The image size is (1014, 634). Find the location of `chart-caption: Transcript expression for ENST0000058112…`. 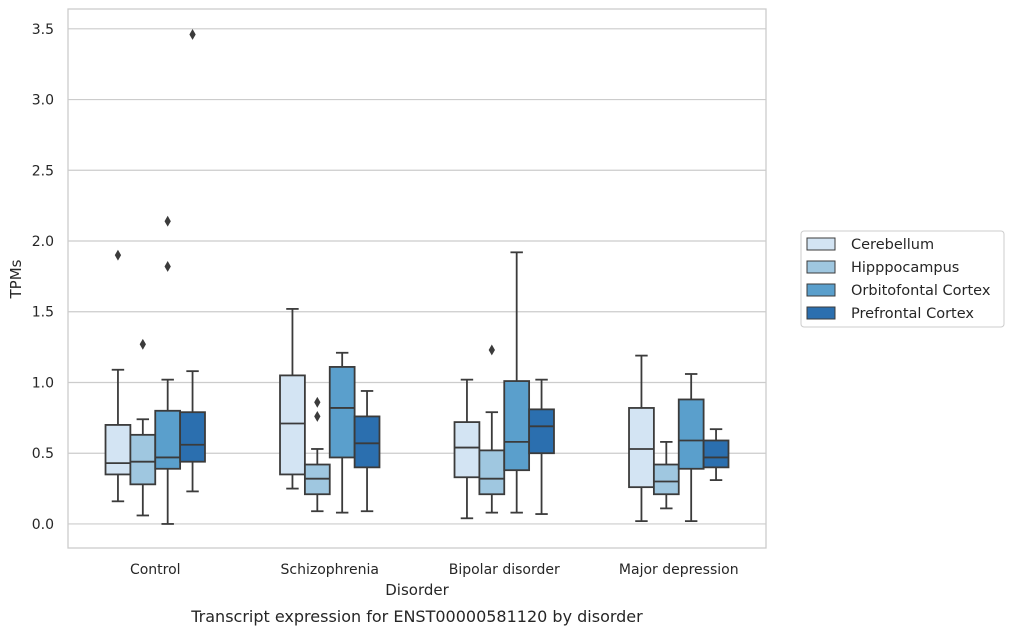

chart-caption: Transcript expression for ENST0000058112… is located at coordinates (416, 616).